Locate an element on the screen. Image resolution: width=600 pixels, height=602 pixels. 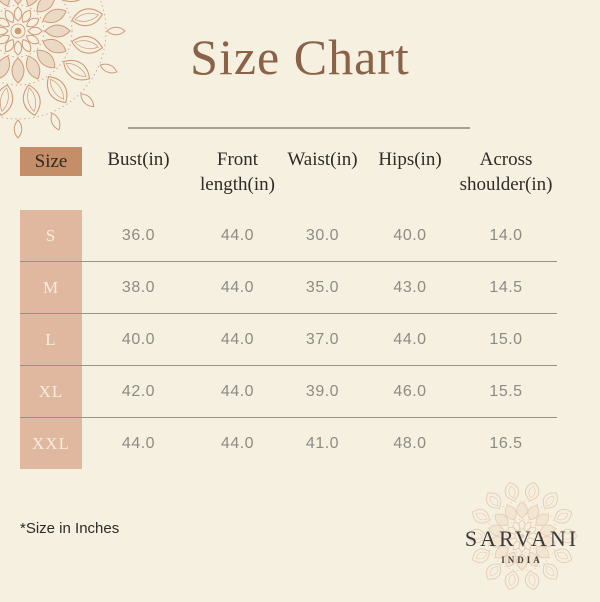
size-row-label: XXL is located at coordinates (51, 443).